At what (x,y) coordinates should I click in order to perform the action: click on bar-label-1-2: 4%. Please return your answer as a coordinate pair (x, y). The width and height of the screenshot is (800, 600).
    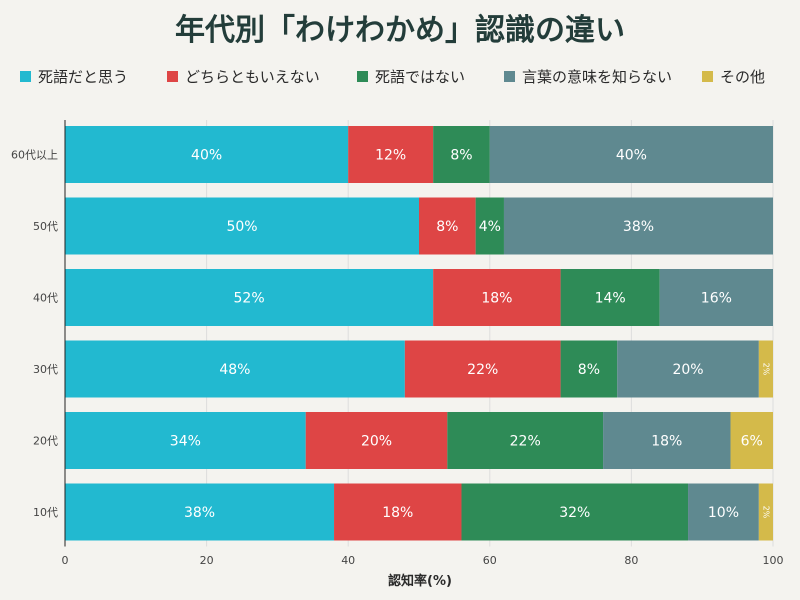
    Looking at the image, I should click on (490, 227).